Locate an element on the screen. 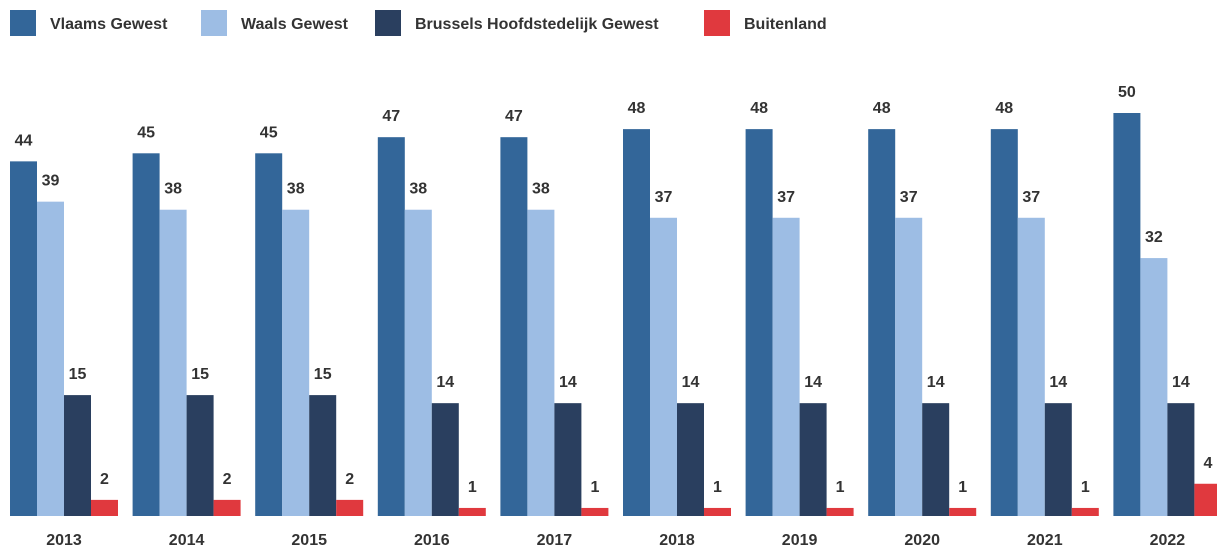  x-tick-label: 2015 is located at coordinates (309, 540).